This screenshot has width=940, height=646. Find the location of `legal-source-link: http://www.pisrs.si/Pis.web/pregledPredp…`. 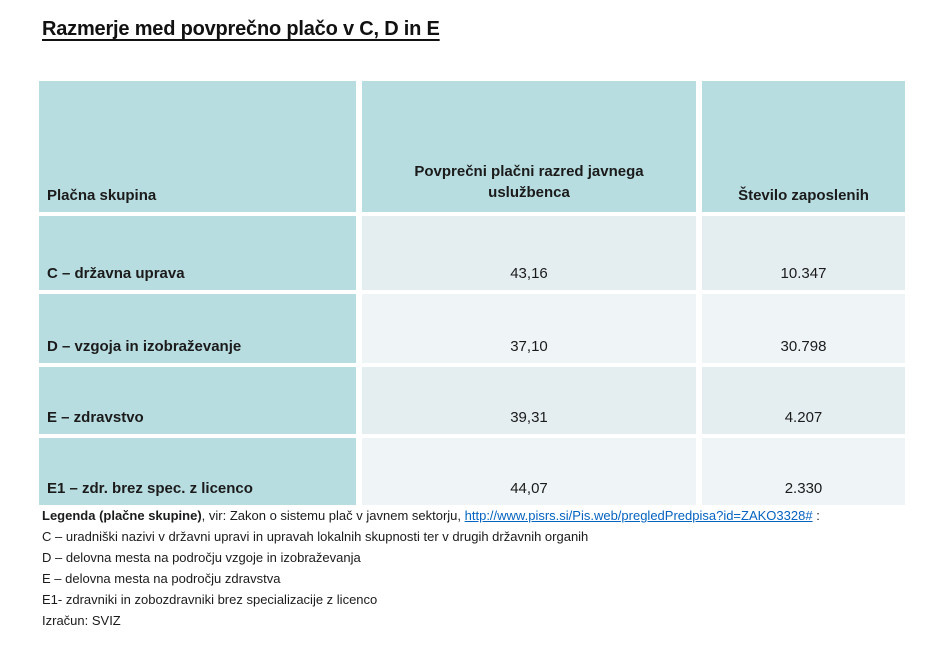

legal-source-link: http://www.pisrs.si/Pis.web/pregledPredp… is located at coordinates (638, 515).